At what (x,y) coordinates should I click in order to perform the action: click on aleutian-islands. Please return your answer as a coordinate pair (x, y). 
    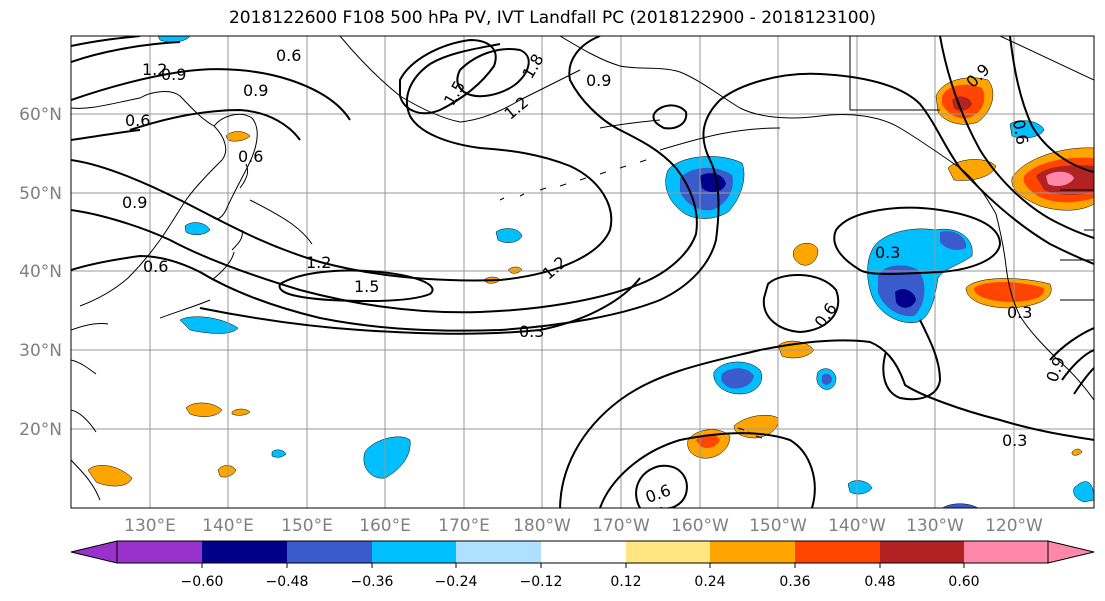
    Looking at the image, I should click on (573, 180).